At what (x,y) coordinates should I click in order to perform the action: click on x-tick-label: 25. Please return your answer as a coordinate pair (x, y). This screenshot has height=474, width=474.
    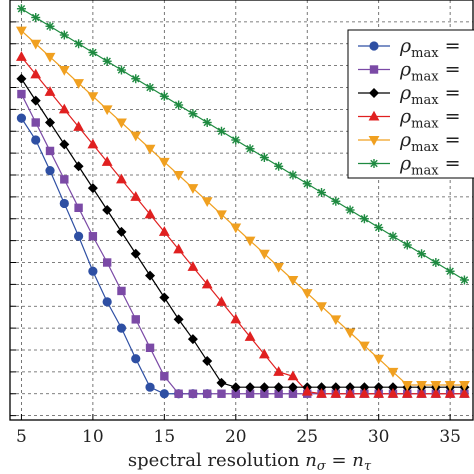
    Looking at the image, I should click on (307, 437).